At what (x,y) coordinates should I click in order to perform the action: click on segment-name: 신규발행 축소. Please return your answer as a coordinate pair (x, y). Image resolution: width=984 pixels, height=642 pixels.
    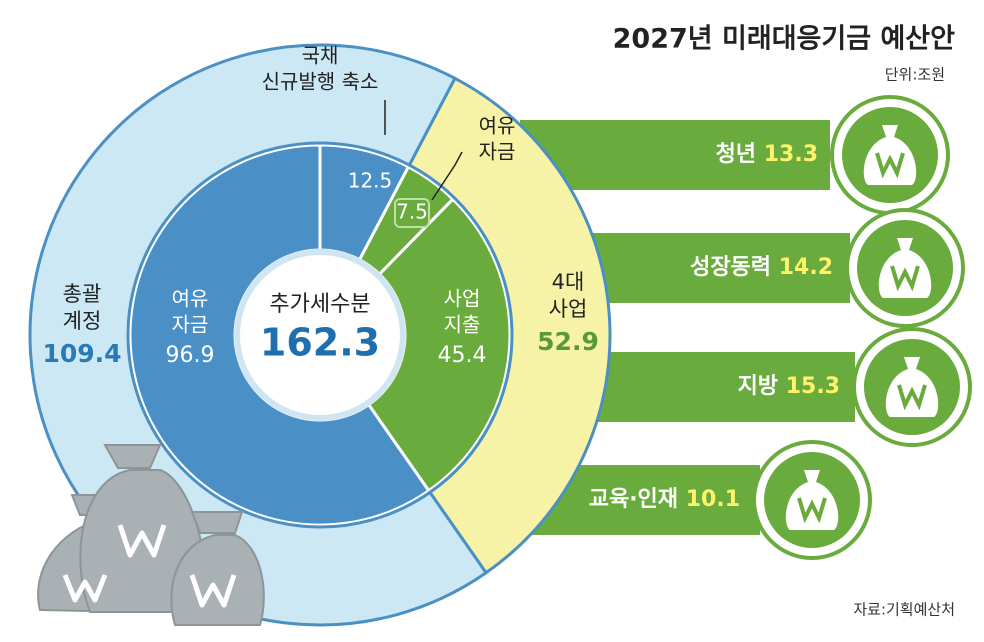
    Looking at the image, I should click on (320, 82).